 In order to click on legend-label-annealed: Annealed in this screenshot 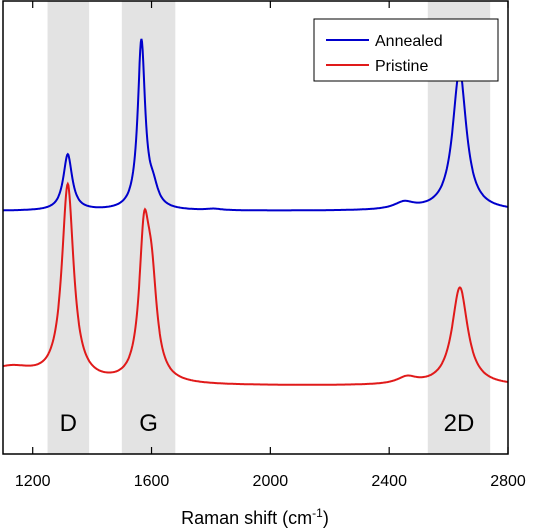, I will do `click(409, 41)`.